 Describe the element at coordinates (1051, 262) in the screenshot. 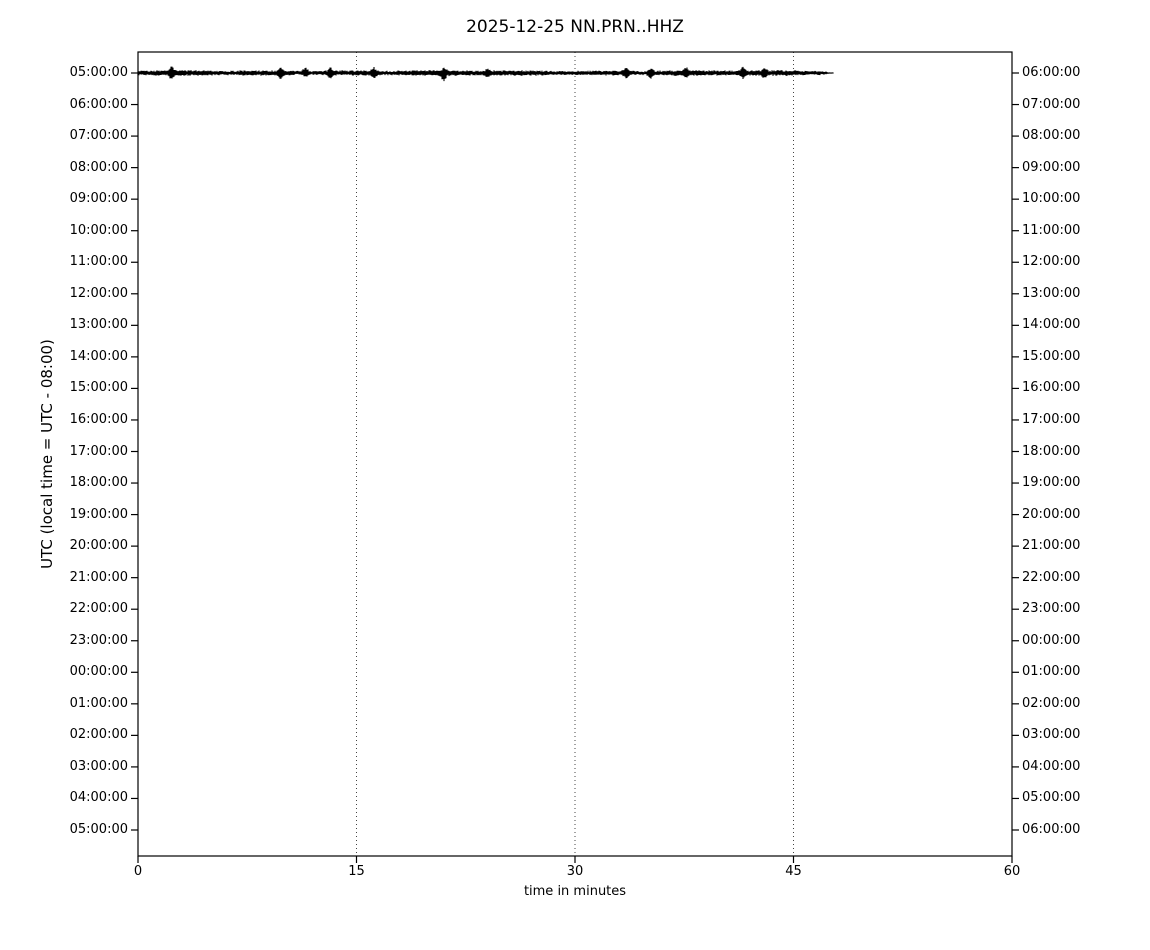

I see `y-tick-label-right: 12:00:00` at that location.